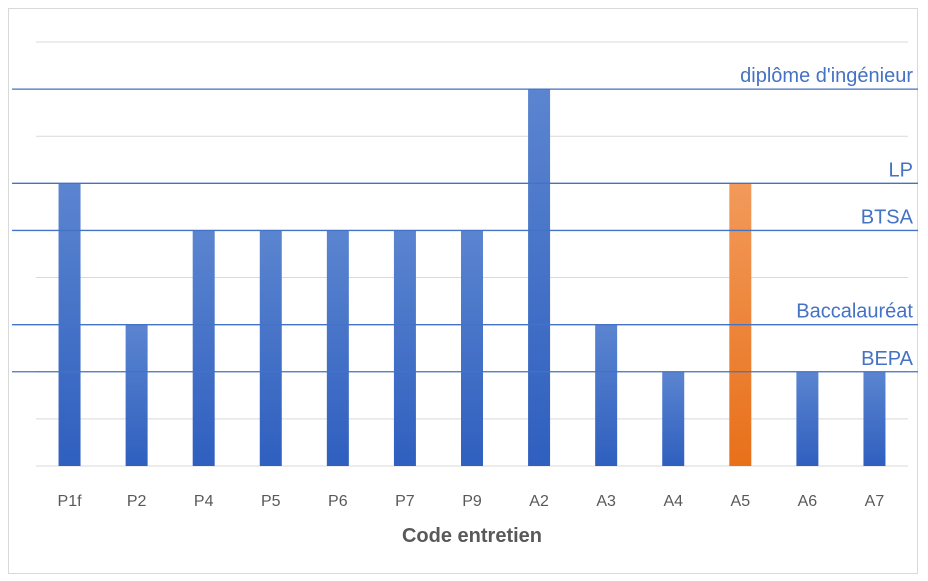 The width and height of the screenshot is (928, 581). Describe the element at coordinates (741, 501) in the screenshot. I see `x-tick-label: A5` at that location.